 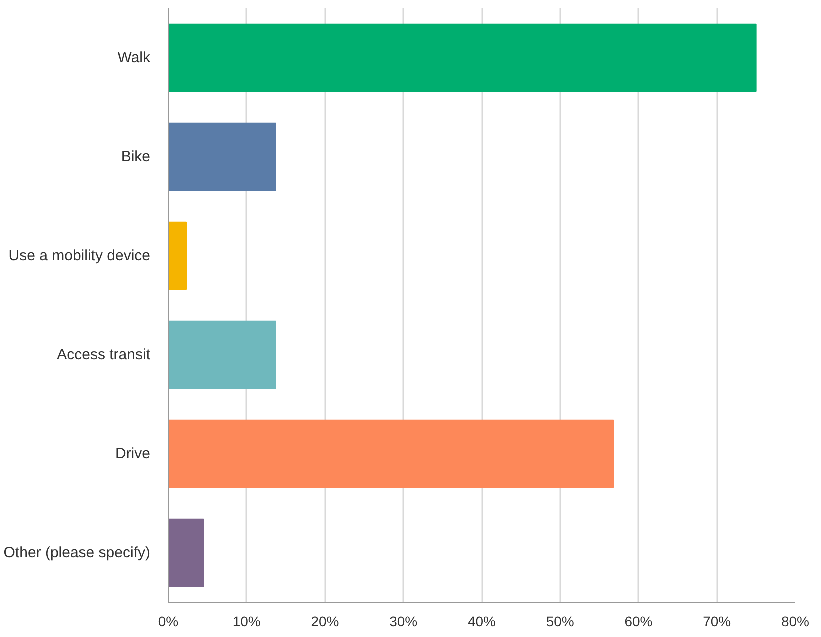 I want to click on y-tick-label: Access transit, so click(x=104, y=355).